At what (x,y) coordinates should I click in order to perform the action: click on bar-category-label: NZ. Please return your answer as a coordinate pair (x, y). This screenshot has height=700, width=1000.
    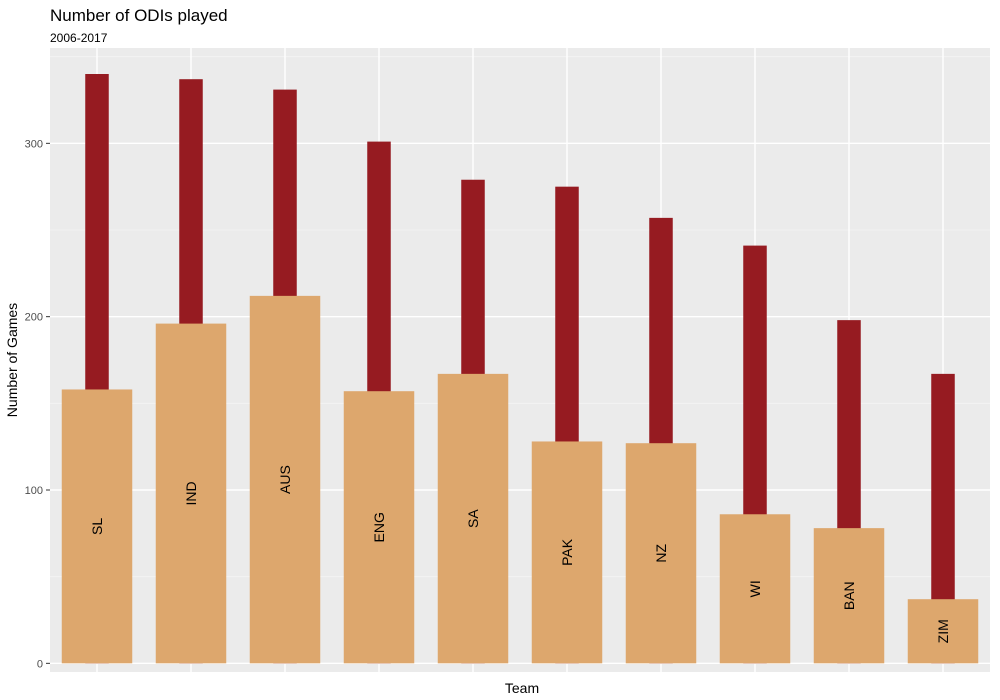
    Looking at the image, I should click on (661, 552).